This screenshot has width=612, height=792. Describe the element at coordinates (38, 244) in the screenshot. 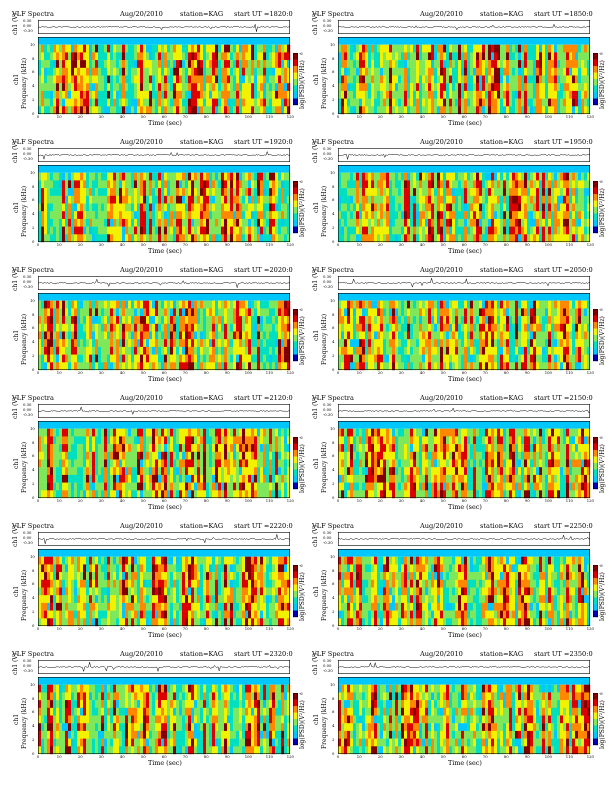

I see `x-tick-label: 0` at that location.